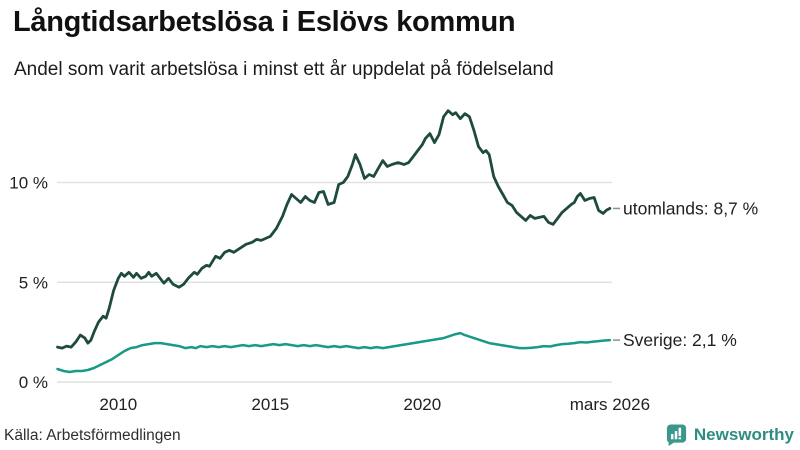 The width and height of the screenshot is (800, 450). I want to click on x-tick-label: mars 2026, so click(610, 404).